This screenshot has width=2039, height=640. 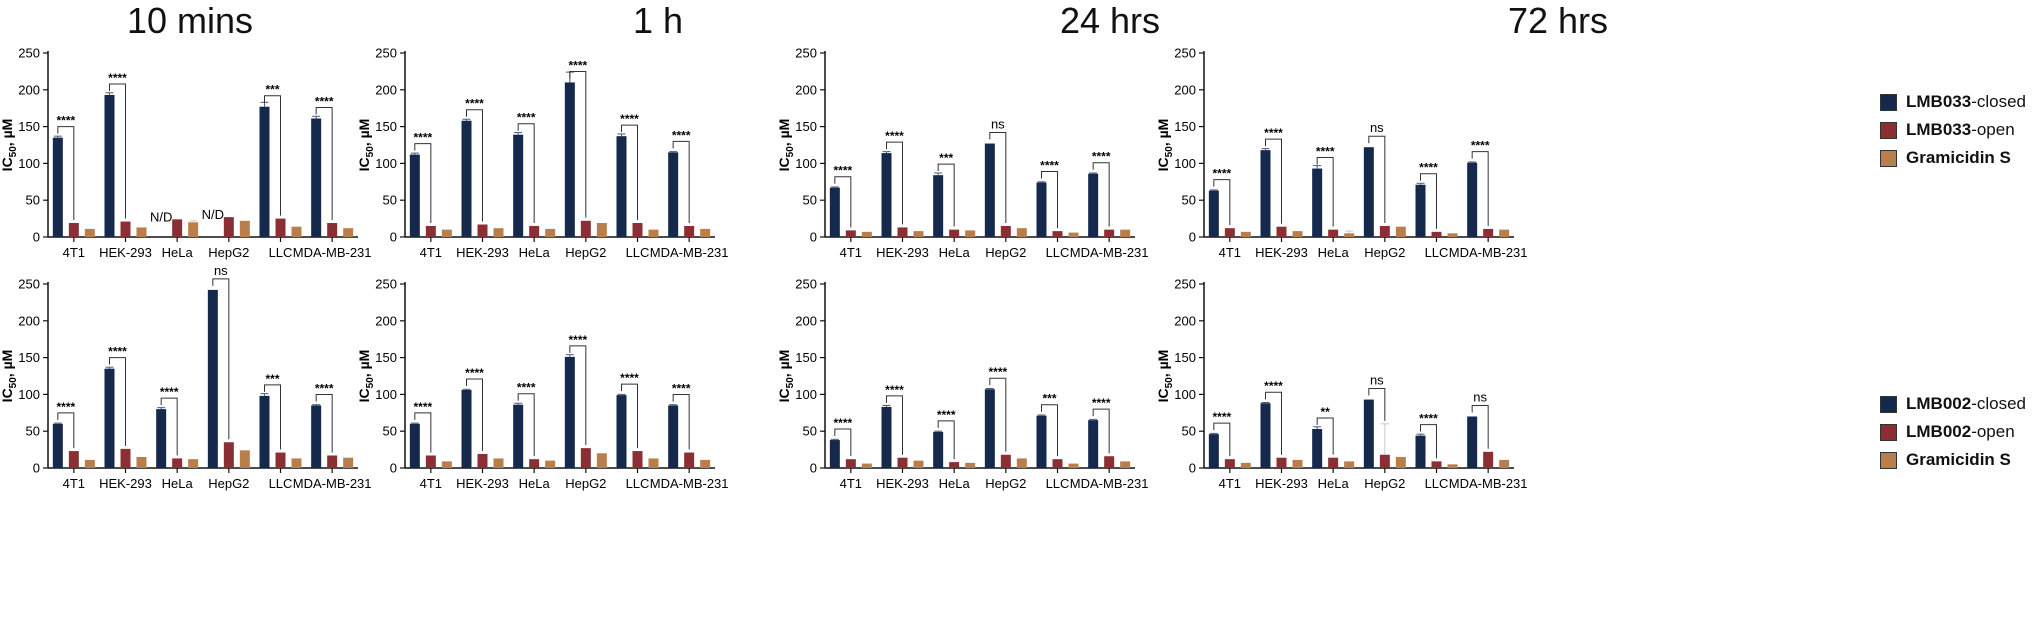 What do you see at coordinates (946, 158) in the screenshot?
I see `significance-label: ***` at bounding box center [946, 158].